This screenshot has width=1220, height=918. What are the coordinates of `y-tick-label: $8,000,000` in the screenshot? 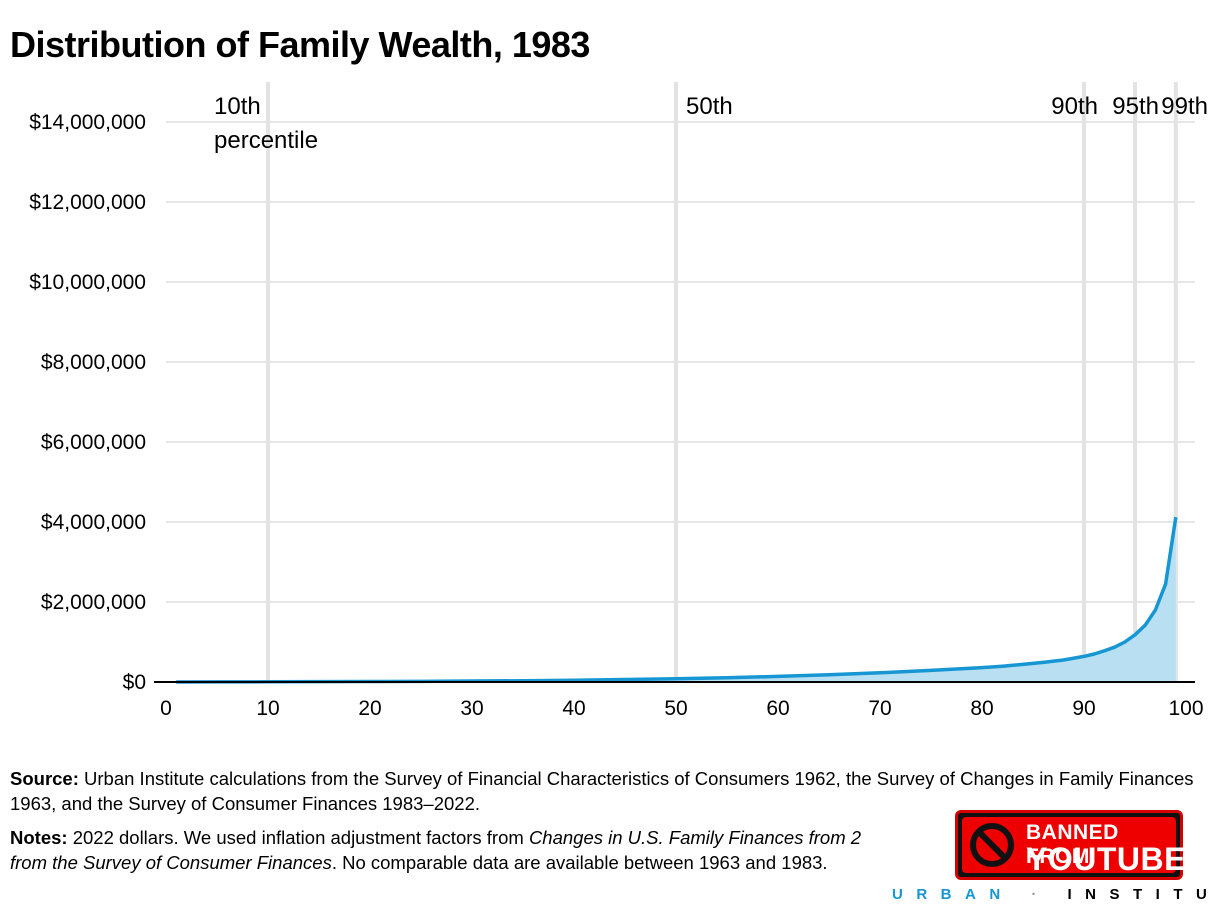 It's located at (93, 362).